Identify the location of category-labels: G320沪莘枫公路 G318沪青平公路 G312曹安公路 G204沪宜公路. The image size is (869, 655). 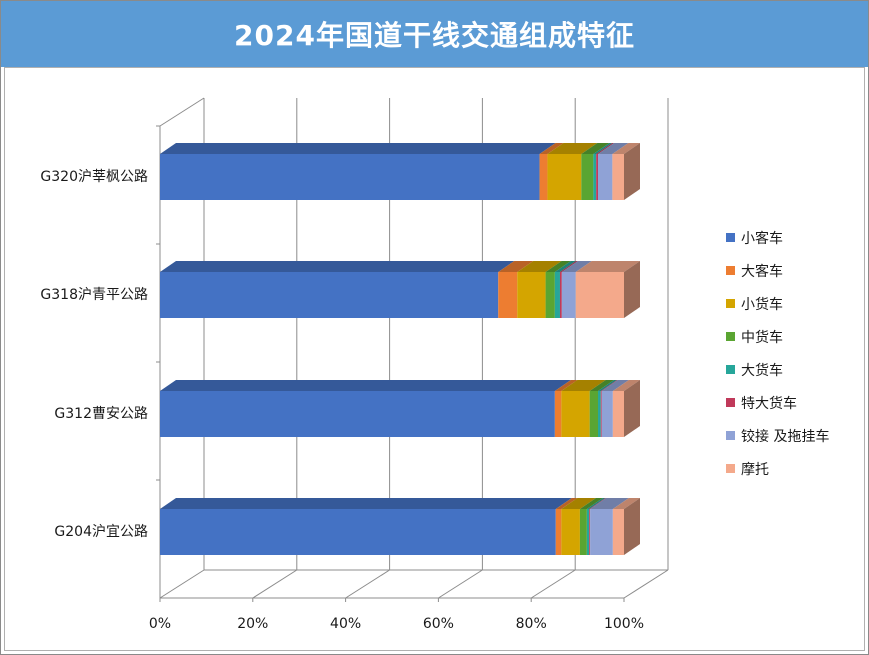
(94, 354).